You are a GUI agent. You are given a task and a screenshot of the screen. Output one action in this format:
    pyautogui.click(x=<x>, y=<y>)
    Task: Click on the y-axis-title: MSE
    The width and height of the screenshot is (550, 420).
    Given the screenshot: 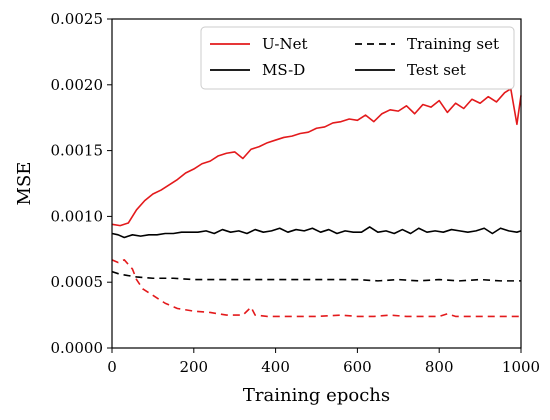 What is the action you would take?
    pyautogui.click(x=24, y=184)
    